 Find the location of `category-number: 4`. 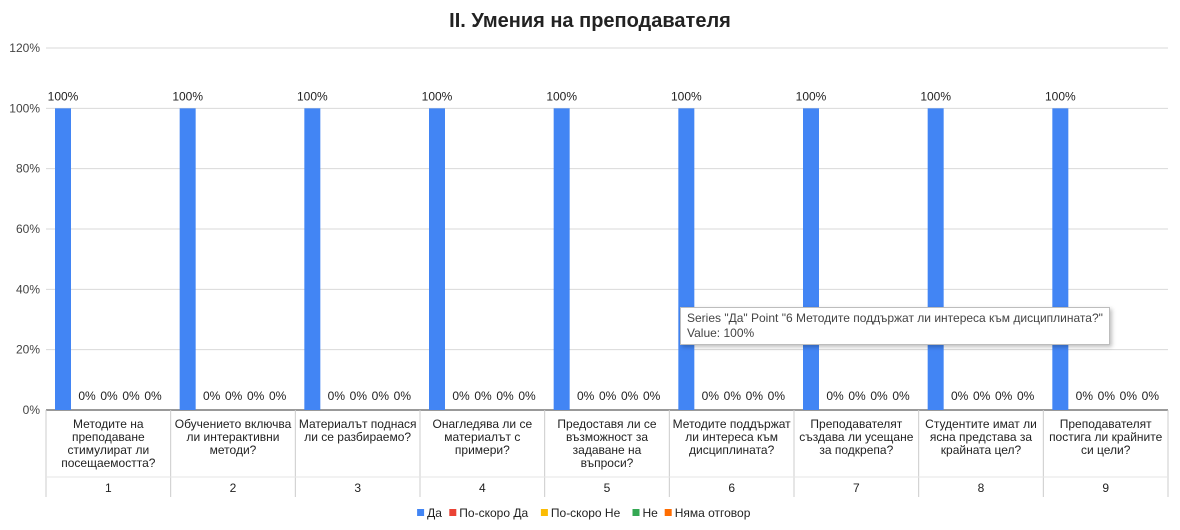

category-number: 4 is located at coordinates (482, 488).